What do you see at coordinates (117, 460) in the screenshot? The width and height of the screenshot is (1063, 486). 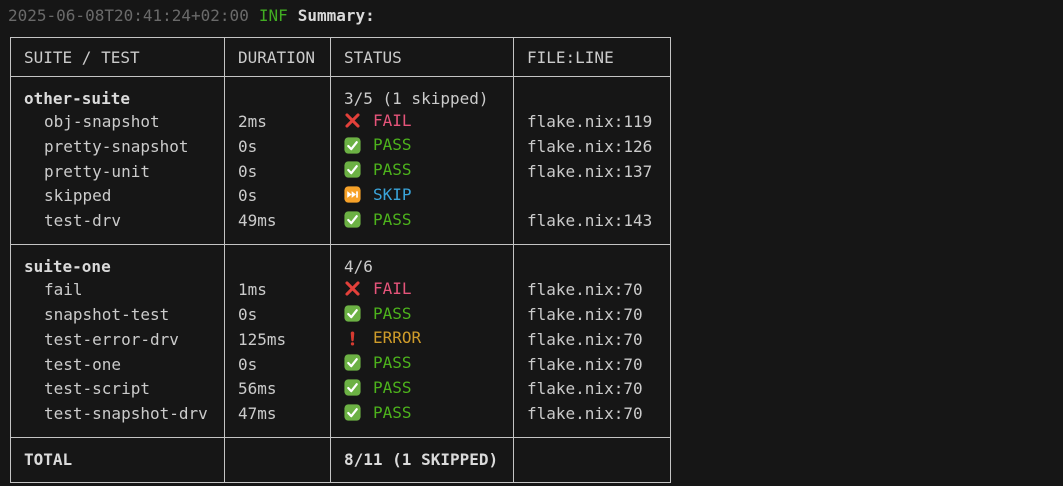 I see `total-label: TOTAL` at bounding box center [117, 460].